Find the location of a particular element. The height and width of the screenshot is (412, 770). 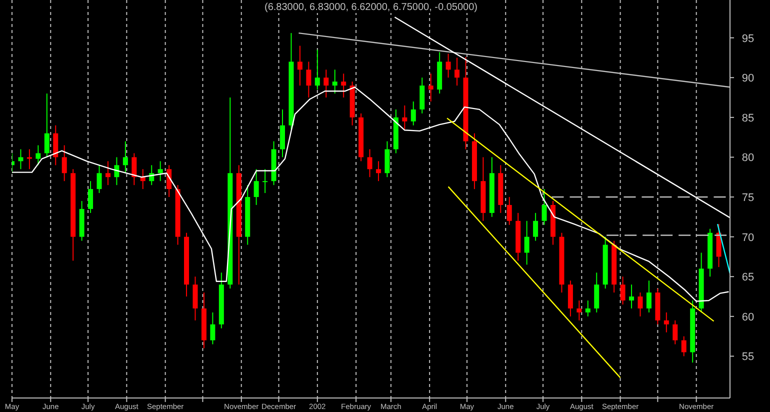

y-tick-label: 75 is located at coordinates (748, 198).